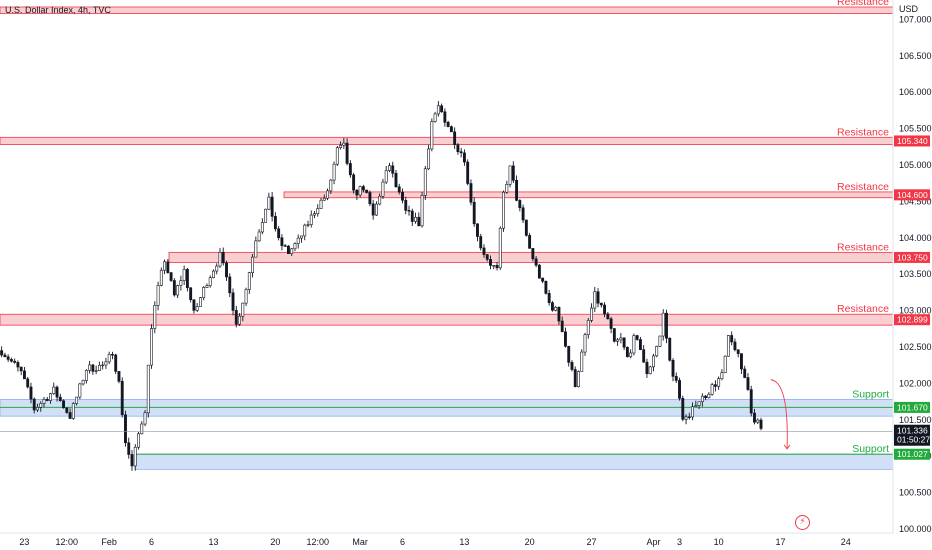 Image resolution: width=932 pixels, height=550 pixels. What do you see at coordinates (802, 522) in the screenshot?
I see `lightning-icon: ⚡` at bounding box center [802, 522].